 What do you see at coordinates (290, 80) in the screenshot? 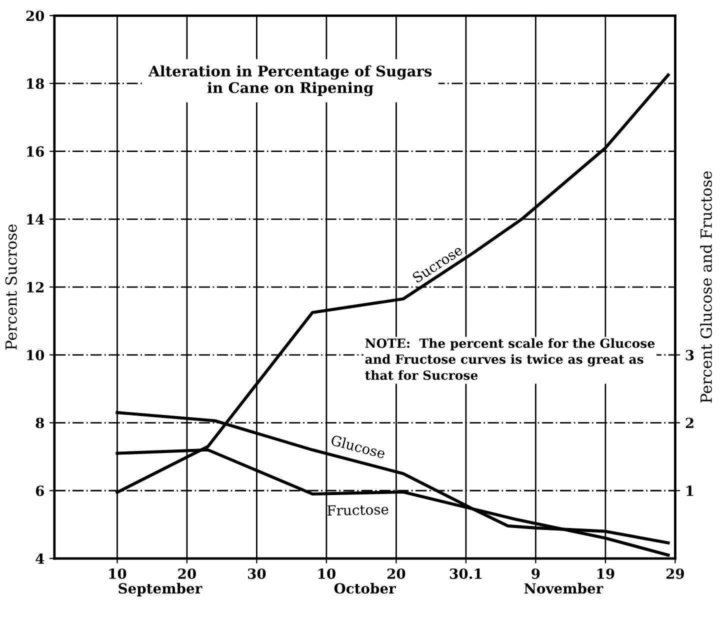
I see `text: Alteration in Percentage of Sugars in Cane on Ripening` at bounding box center [290, 80].